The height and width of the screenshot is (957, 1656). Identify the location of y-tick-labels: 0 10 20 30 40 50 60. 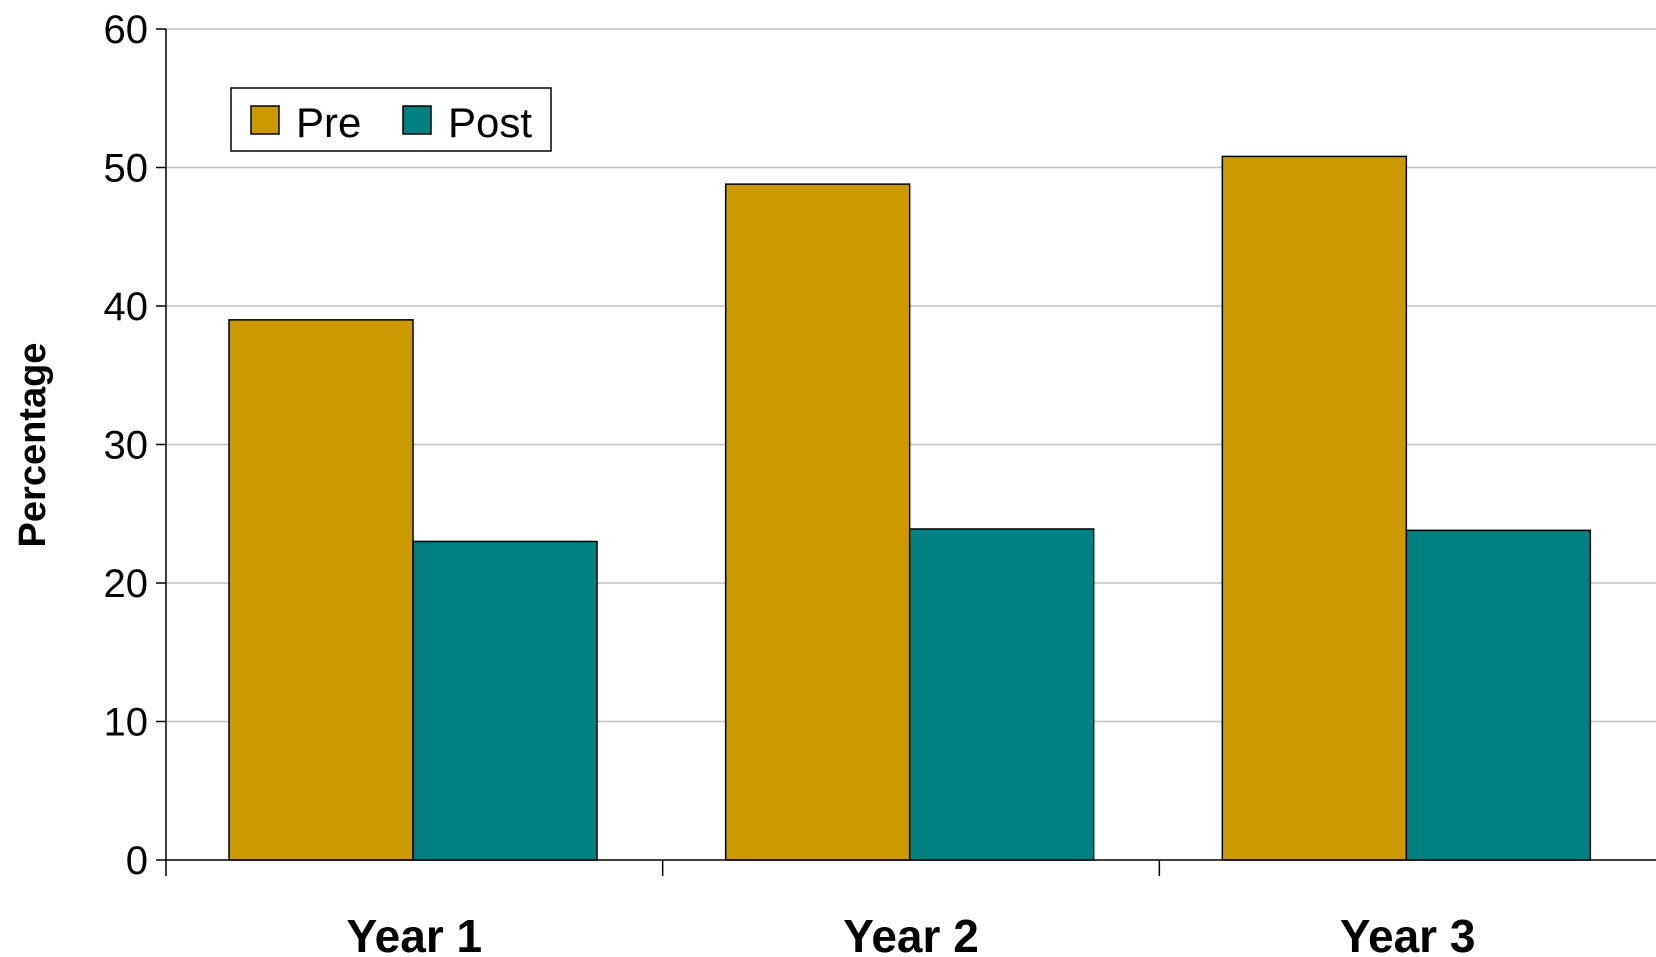
(126, 445).